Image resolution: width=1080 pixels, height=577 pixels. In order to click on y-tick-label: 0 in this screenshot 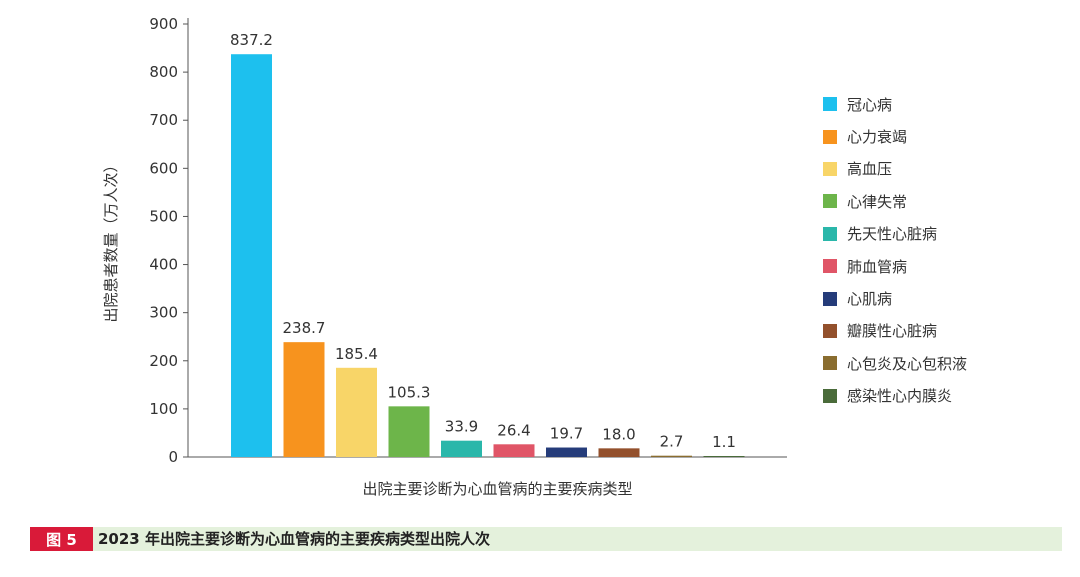, I will do `click(173, 457)`.